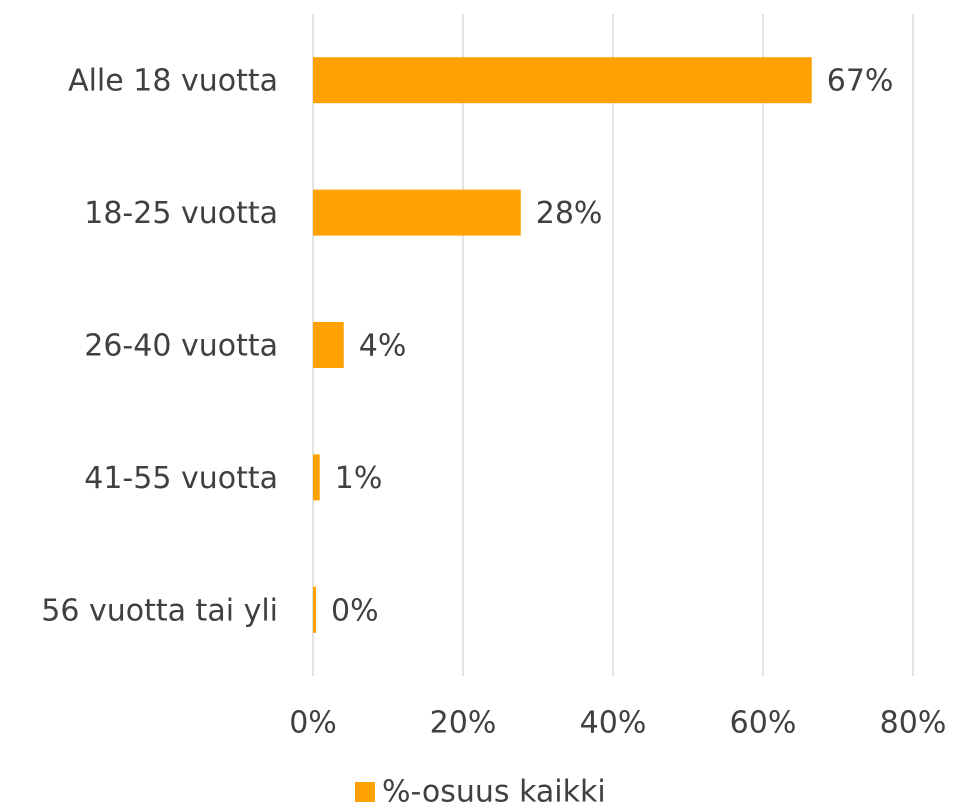 This screenshot has height=808, width=955. I want to click on data-label: 1%, so click(359, 478).